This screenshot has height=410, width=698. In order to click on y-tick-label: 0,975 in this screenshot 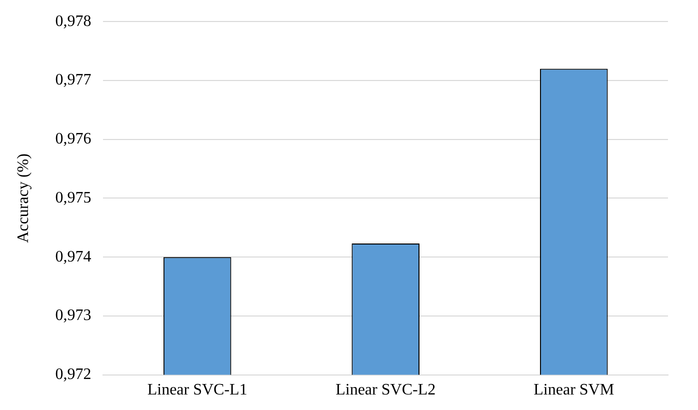, I will do `click(73, 197)`.